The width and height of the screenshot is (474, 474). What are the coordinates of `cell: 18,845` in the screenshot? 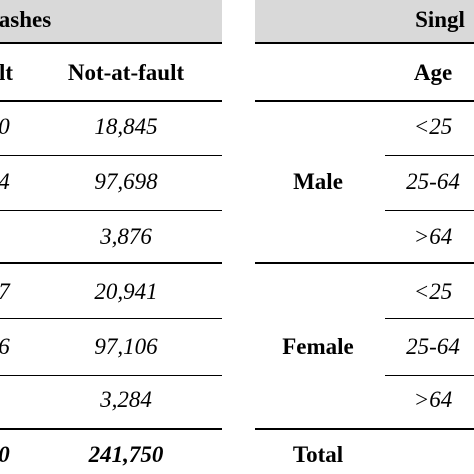 It's located at (126, 126).